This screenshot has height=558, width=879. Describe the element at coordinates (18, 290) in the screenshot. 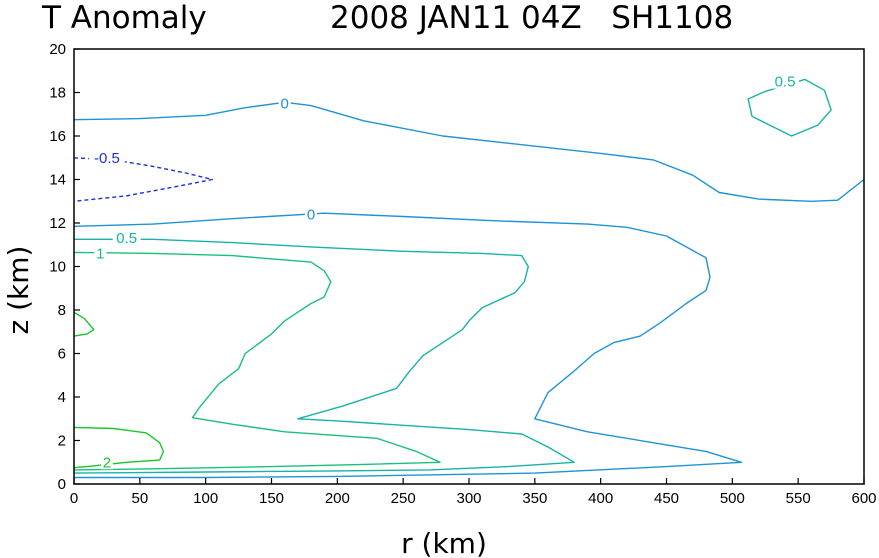

I see `y-axis-label: z (km)` at that location.